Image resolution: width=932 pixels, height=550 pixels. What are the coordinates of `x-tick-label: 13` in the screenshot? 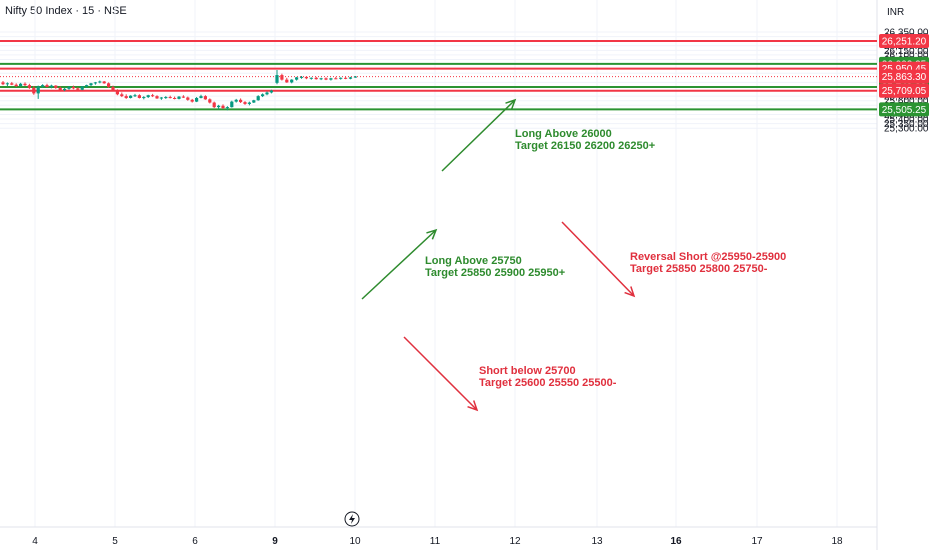 It's located at (597, 541).